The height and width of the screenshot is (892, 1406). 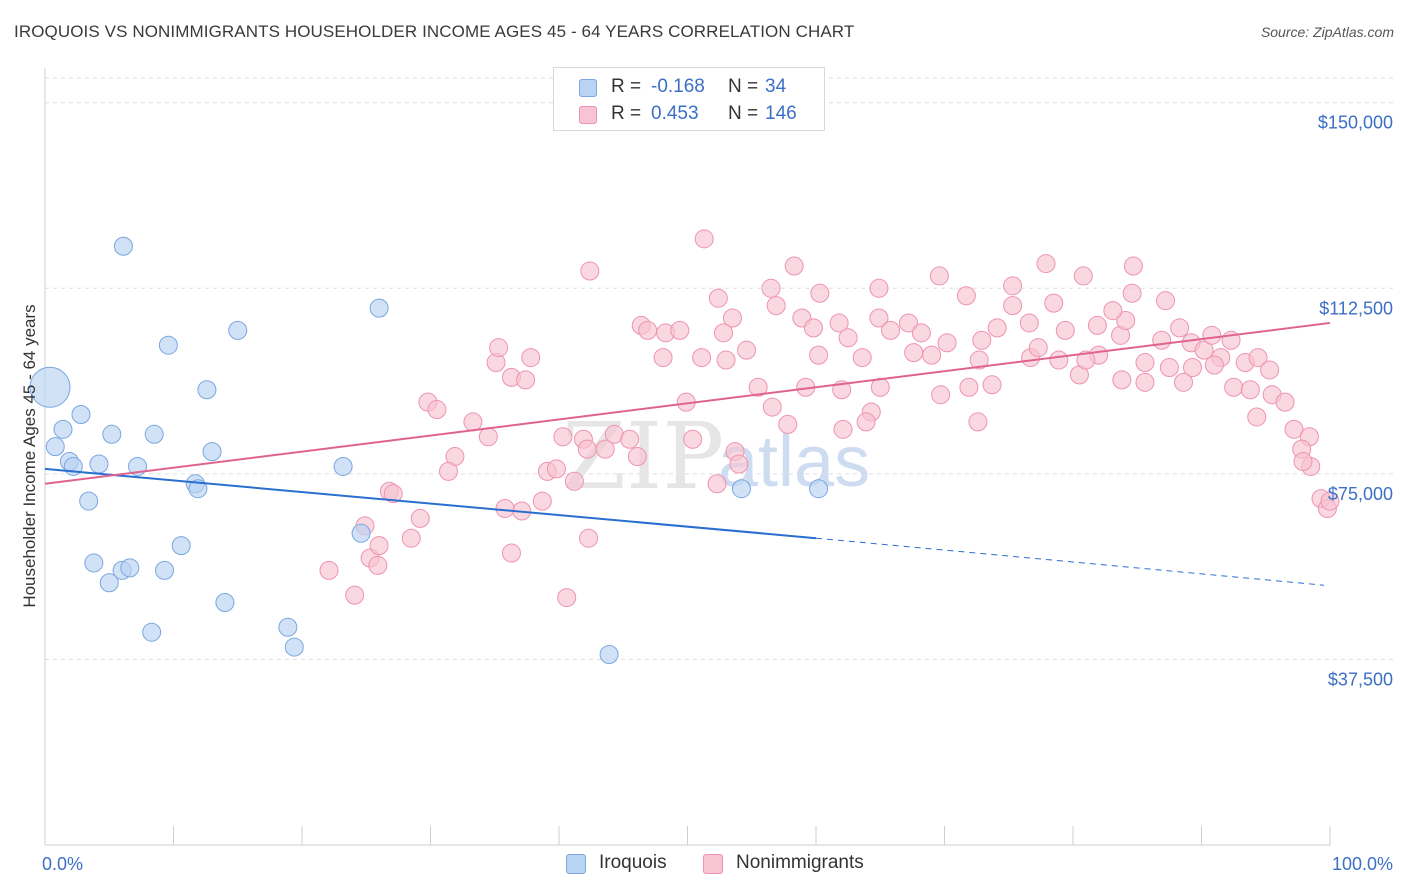 What do you see at coordinates (588, 115) in the screenshot?
I see `nonimmigrants-swatch` at bounding box center [588, 115].